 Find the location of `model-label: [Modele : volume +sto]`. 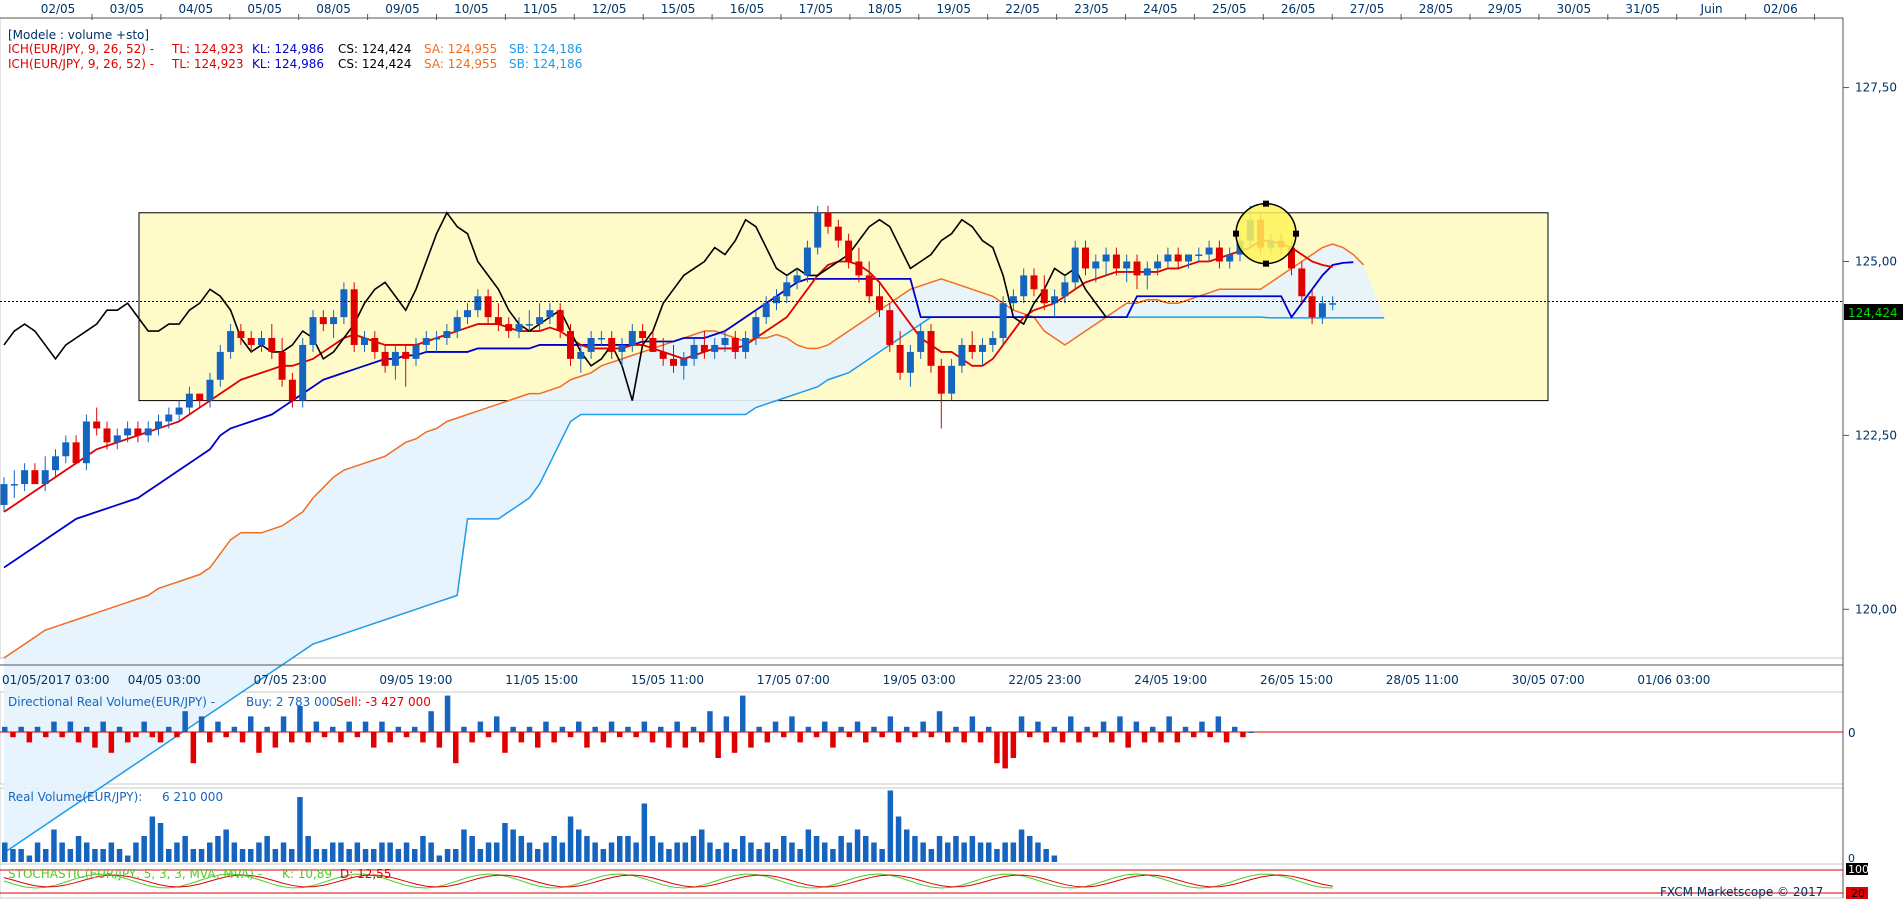

model-label: [Modele : volume +sto] is located at coordinates (78, 35).